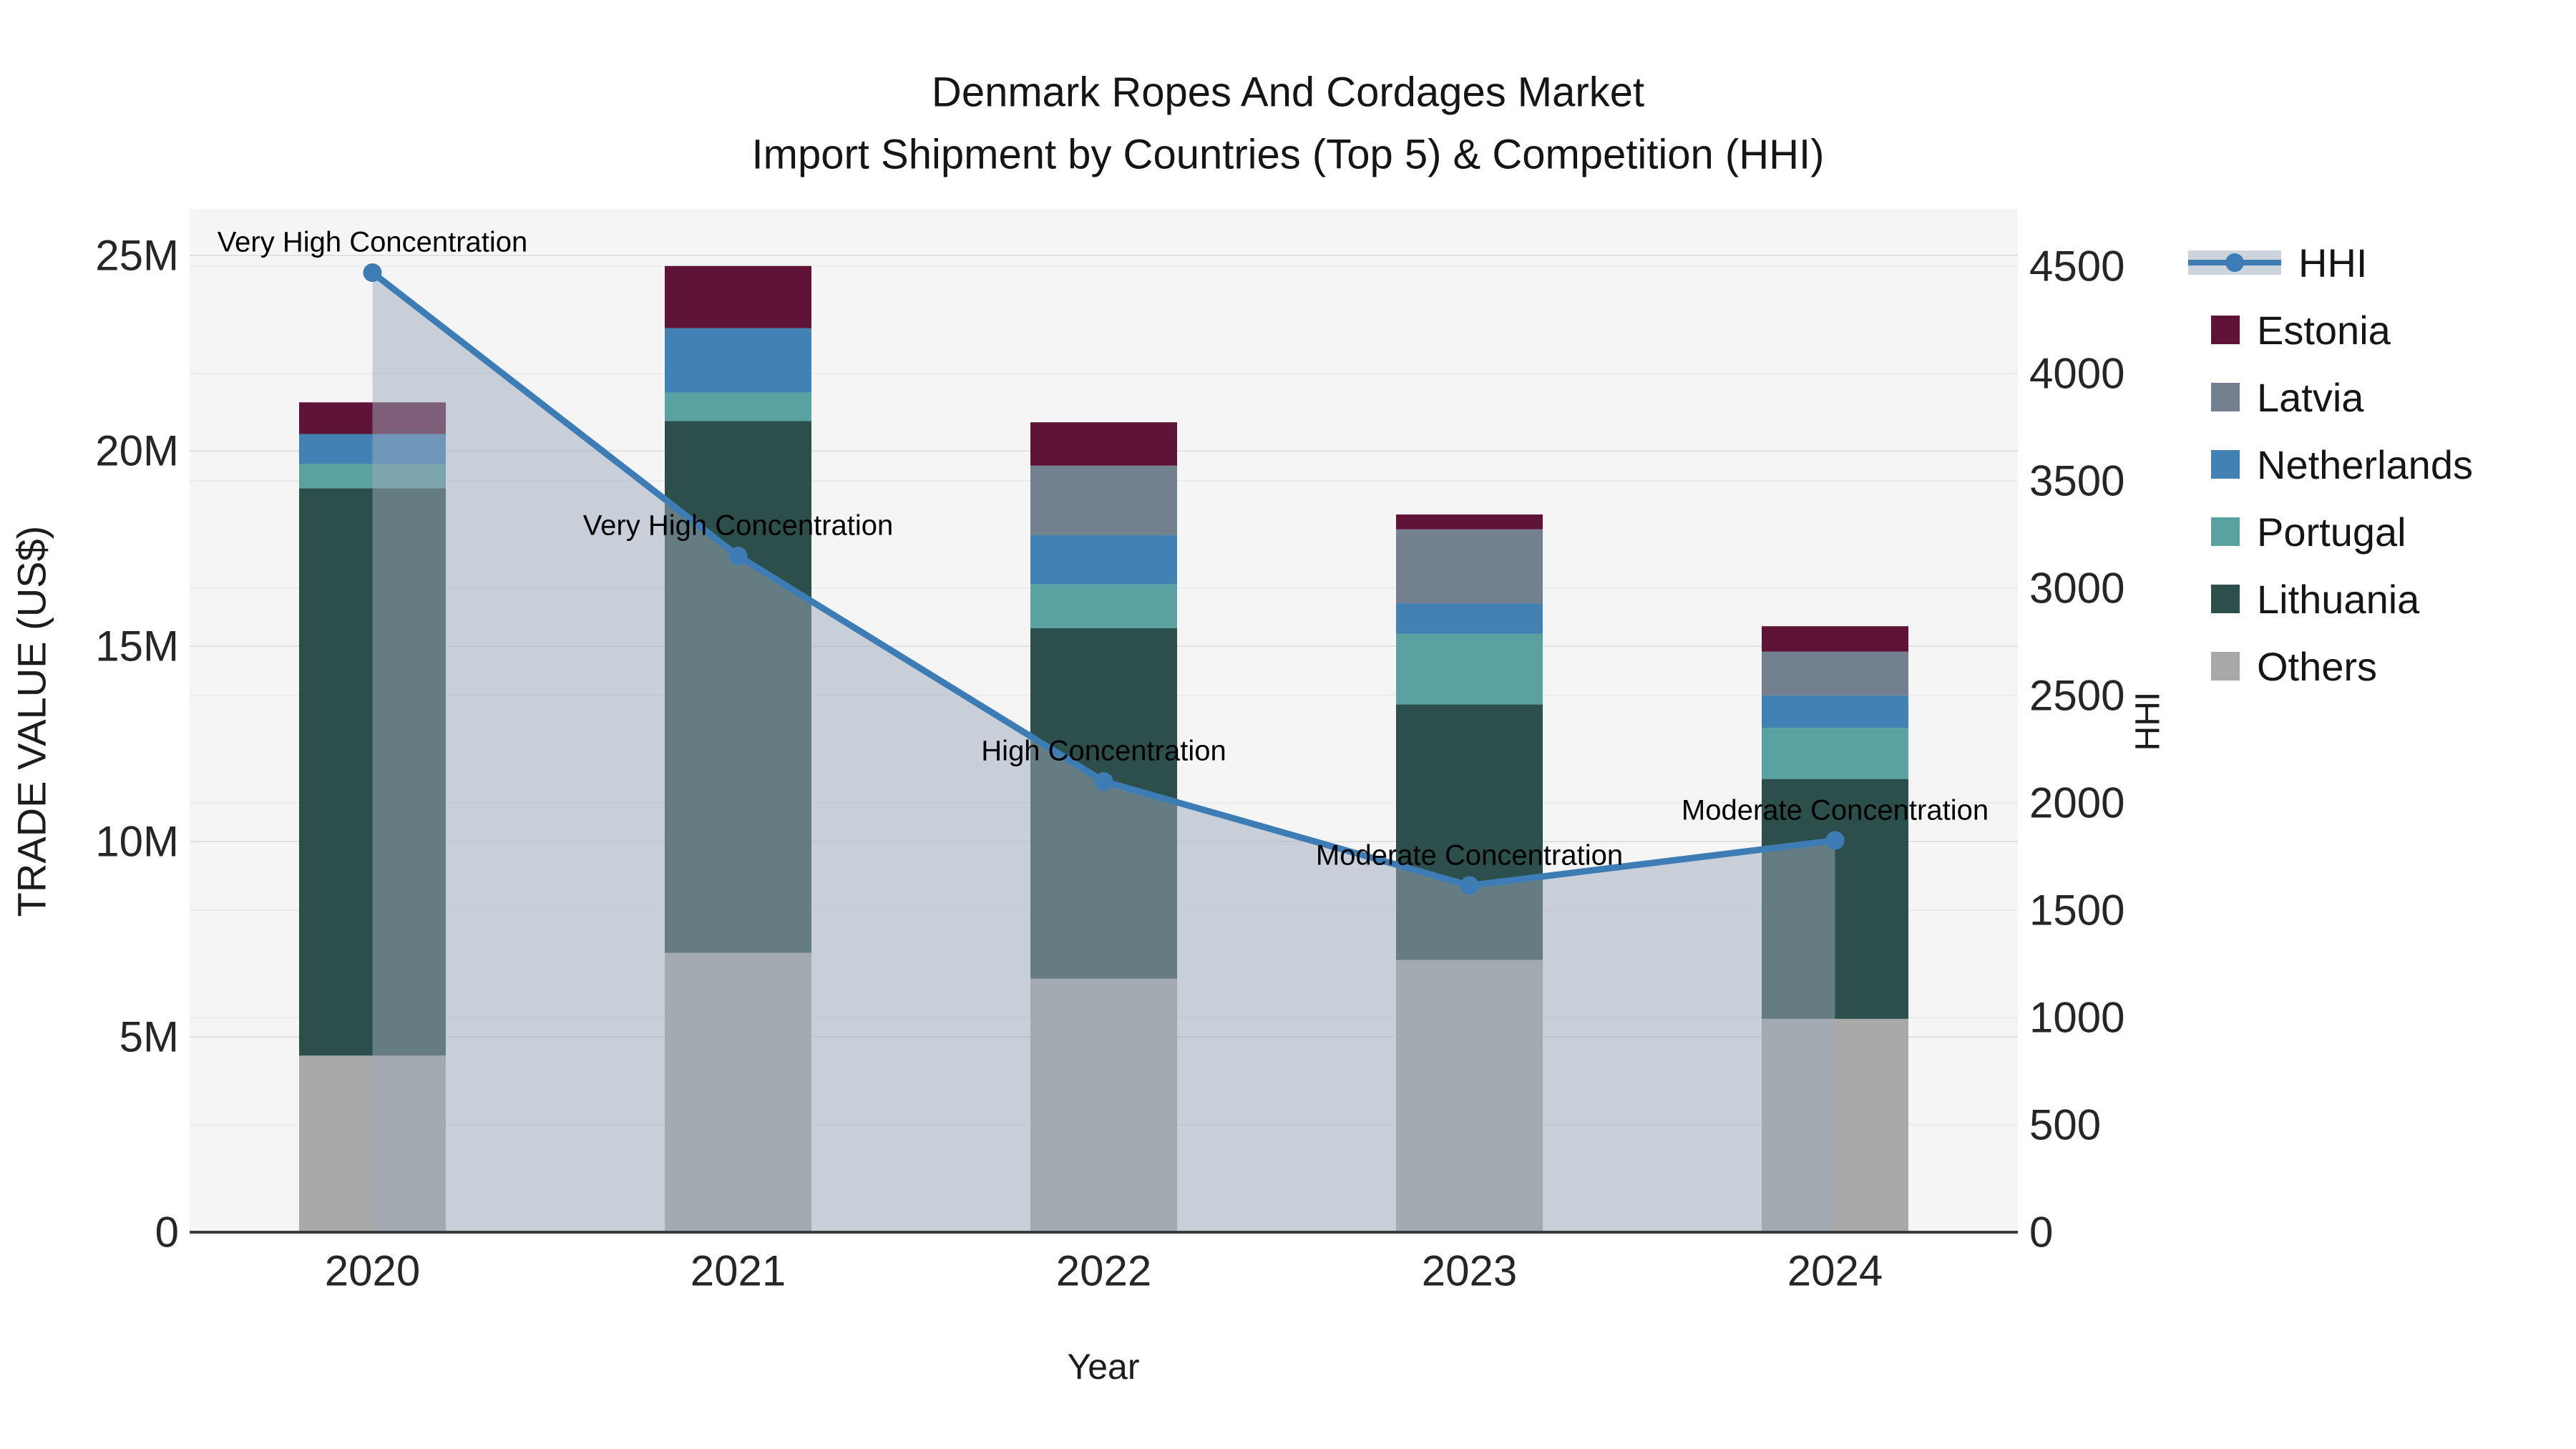 This screenshot has width=2576, height=1449. I want to click on left-tick-25M: 25M, so click(137, 255).